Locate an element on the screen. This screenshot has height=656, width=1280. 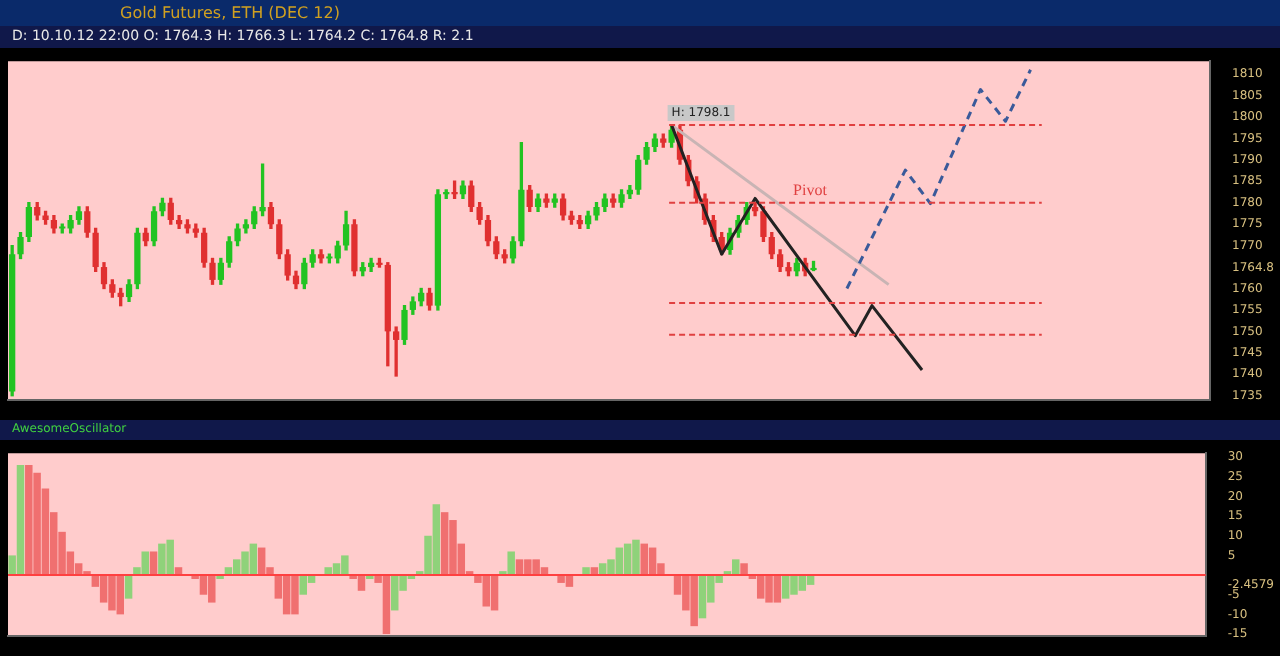
line-series is located at coordinates (939, 179).